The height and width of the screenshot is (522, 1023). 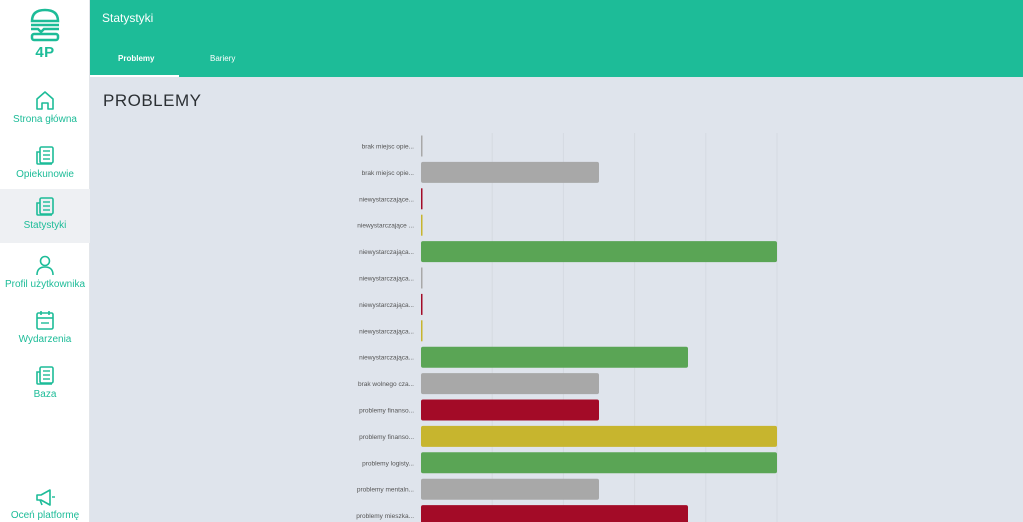 I want to click on home-icon, so click(x=45, y=100).